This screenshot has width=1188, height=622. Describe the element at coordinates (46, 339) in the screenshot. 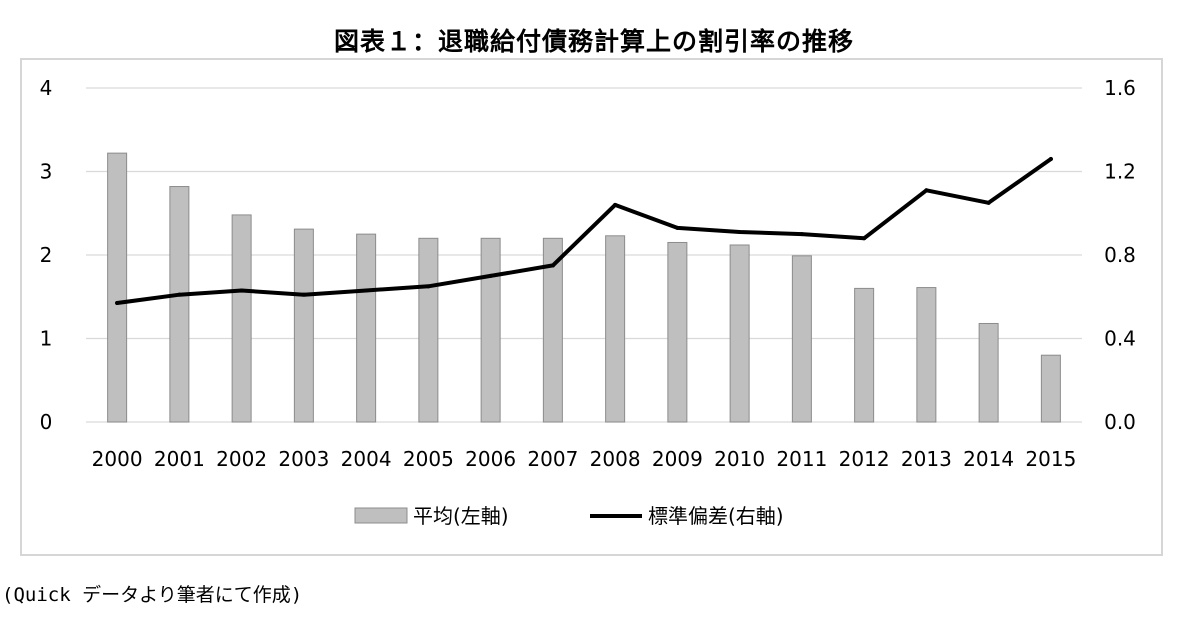

I see `y-left-tick-label: 1` at that location.